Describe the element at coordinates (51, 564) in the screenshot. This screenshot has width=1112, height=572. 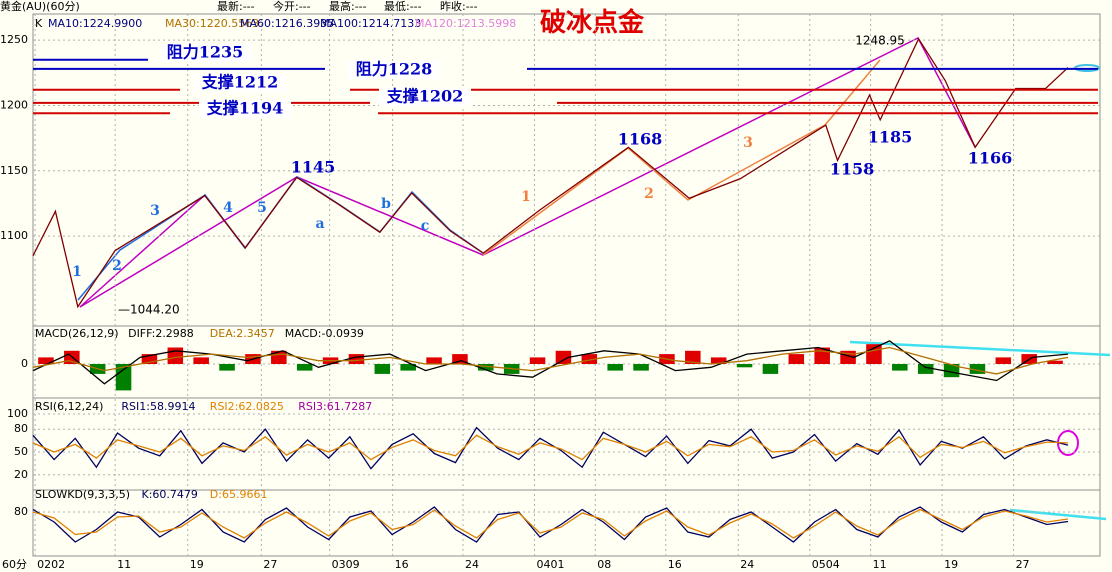
I see `x-tick-label: 0202` at that location.